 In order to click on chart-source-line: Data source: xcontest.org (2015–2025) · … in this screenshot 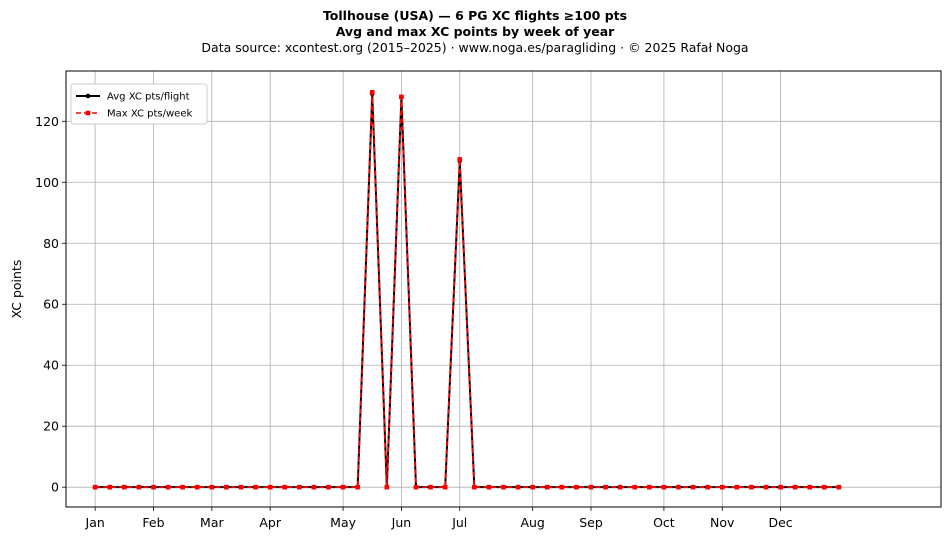, I will do `click(475, 47)`.